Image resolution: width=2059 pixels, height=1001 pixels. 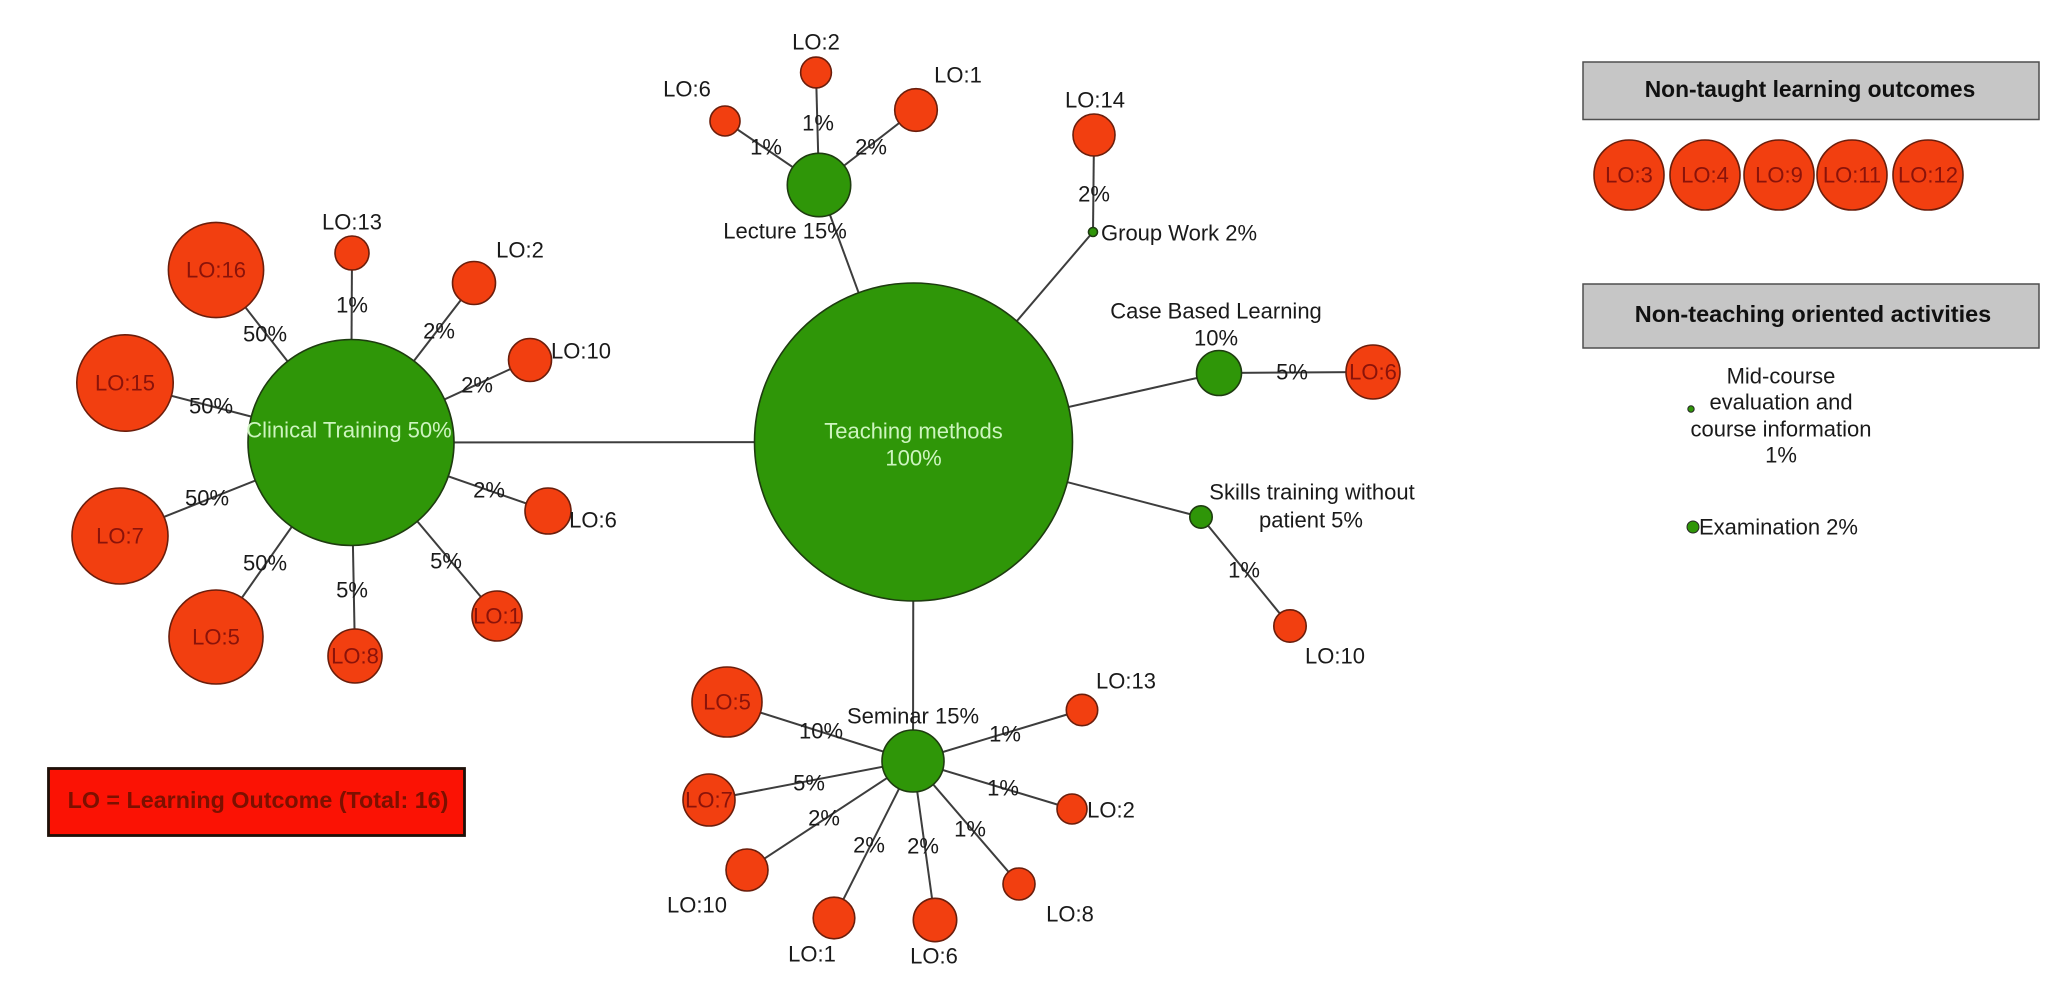 I want to click on svg-text: Seminar 15%, so click(x=913, y=716).